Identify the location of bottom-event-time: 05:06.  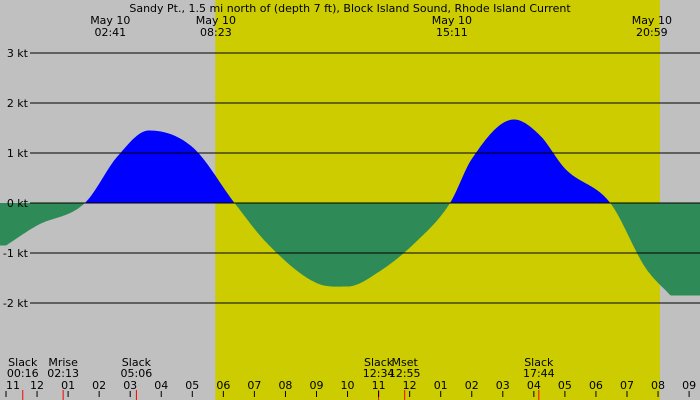
(137, 373).